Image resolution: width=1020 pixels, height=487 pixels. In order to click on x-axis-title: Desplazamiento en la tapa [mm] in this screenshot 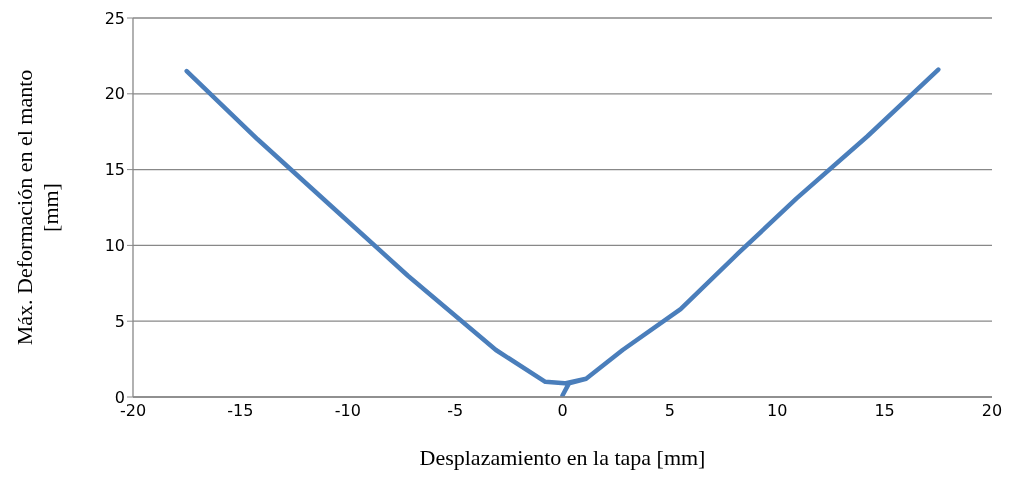, I will do `click(562, 457)`.